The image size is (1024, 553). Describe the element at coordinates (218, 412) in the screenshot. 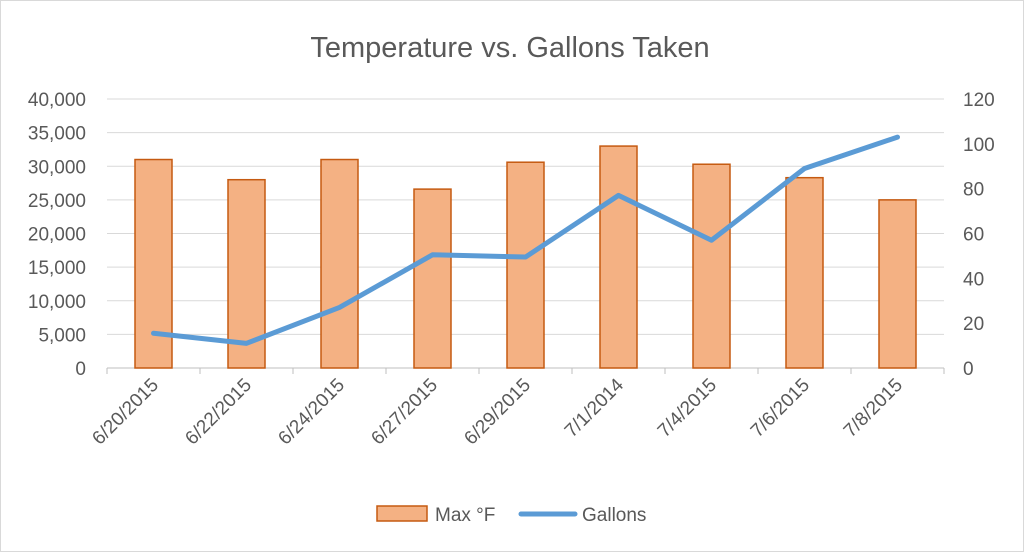

I see `x-tick-label: 6/22/2015` at that location.